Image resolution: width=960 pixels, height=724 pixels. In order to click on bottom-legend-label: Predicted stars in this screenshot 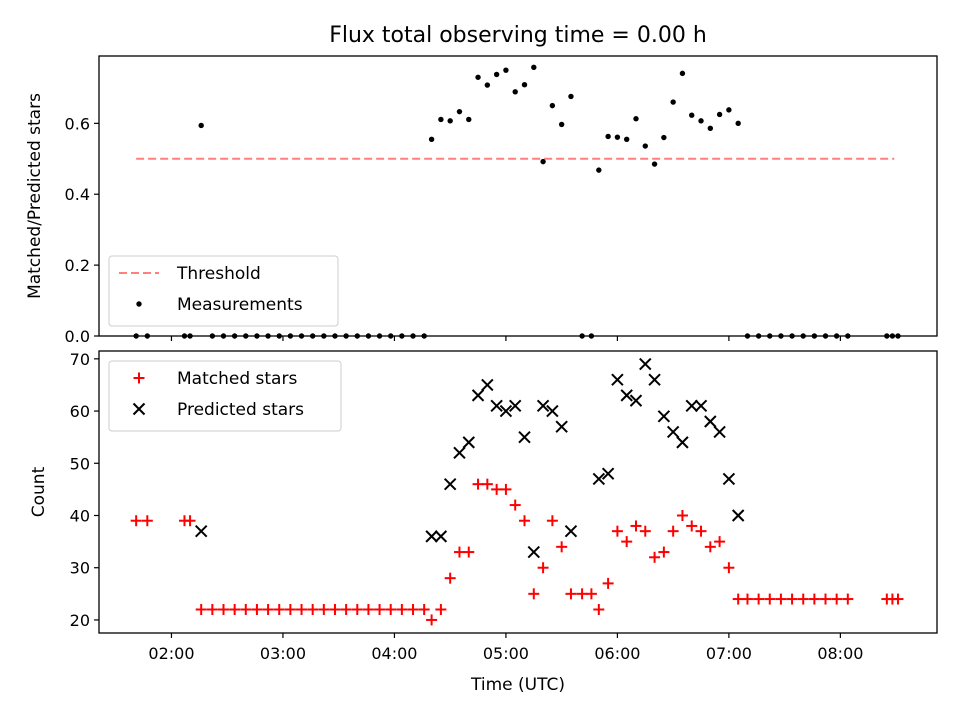, I will do `click(240, 410)`.